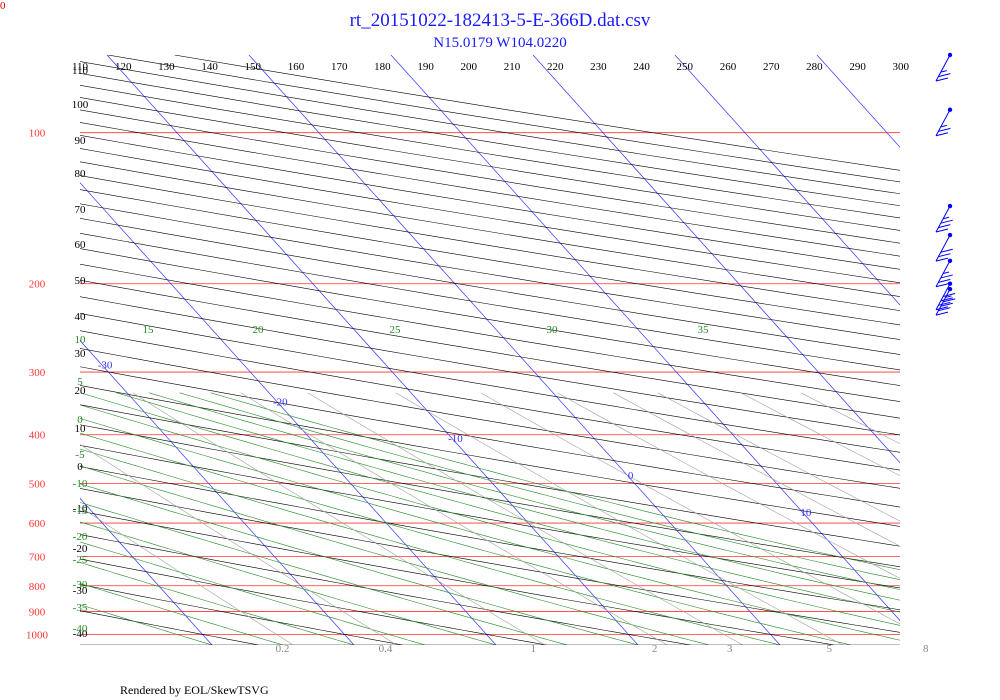  What do you see at coordinates (209, 67) in the screenshot?
I see `theta-tick-label: 140` at bounding box center [209, 67].